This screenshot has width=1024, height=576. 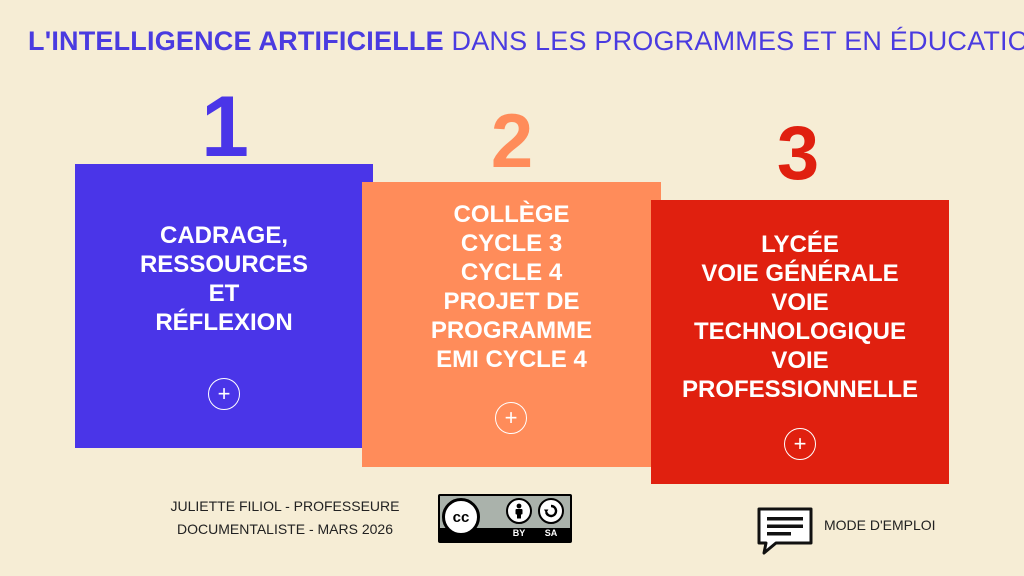 I want to click on cc-icon: cc, so click(x=461, y=517).